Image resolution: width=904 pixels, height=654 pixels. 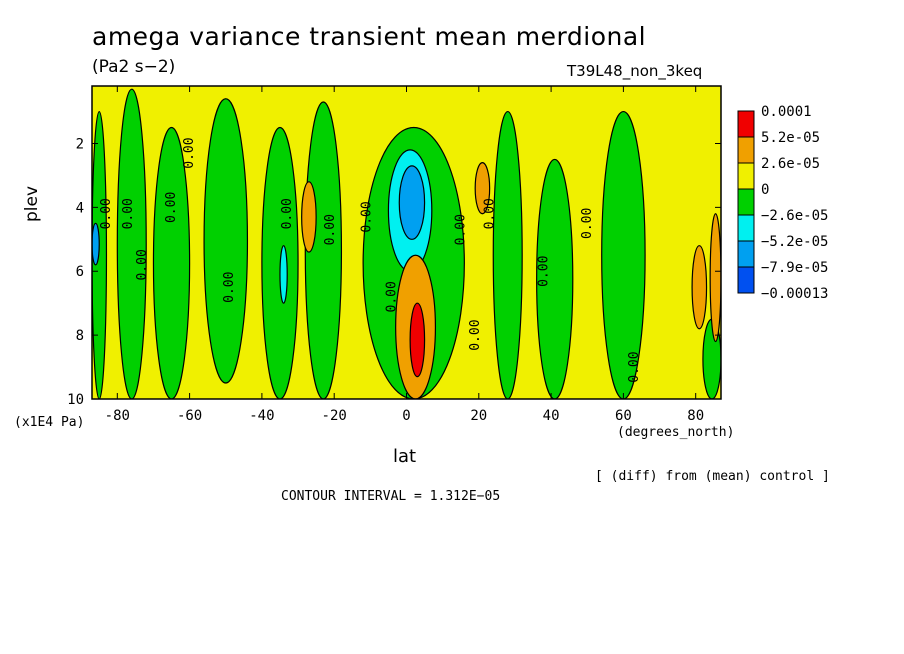 I want to click on legend-label: −0.00013, so click(x=794, y=294).